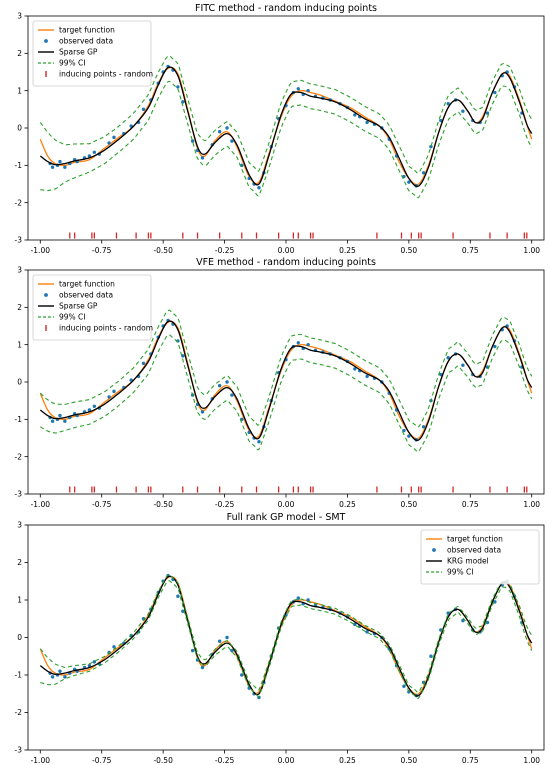 This screenshot has width=550, height=765. What do you see at coordinates (286, 393) in the screenshot?
I see `ci-lower-line` at bounding box center [286, 393].